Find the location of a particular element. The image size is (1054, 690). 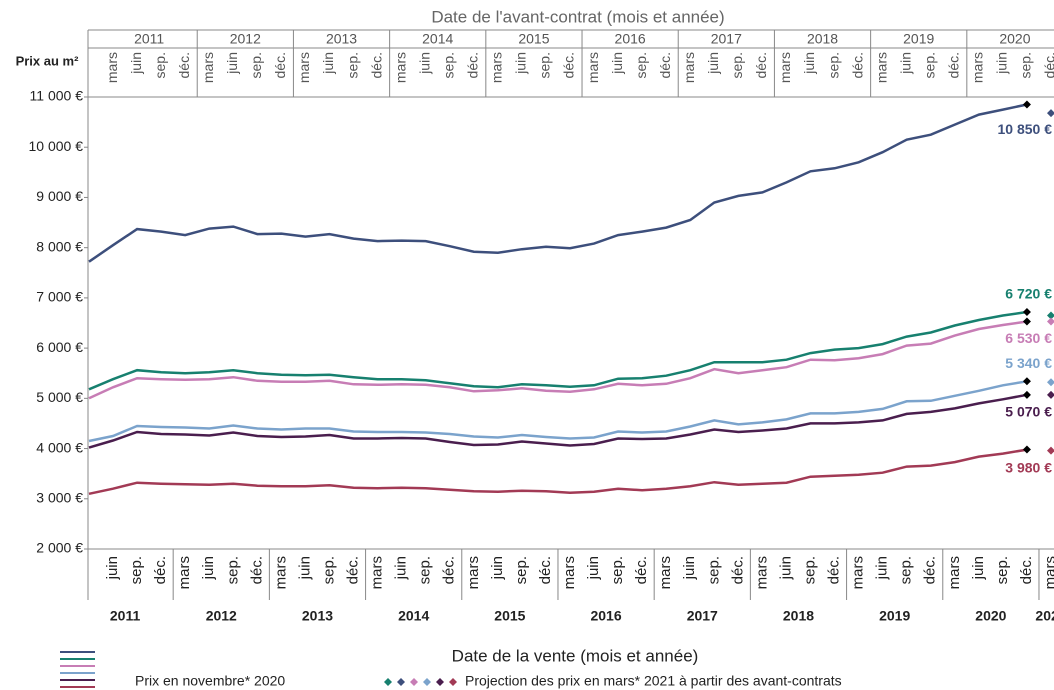

value-label: 10 850 € is located at coordinates (1025, 129).